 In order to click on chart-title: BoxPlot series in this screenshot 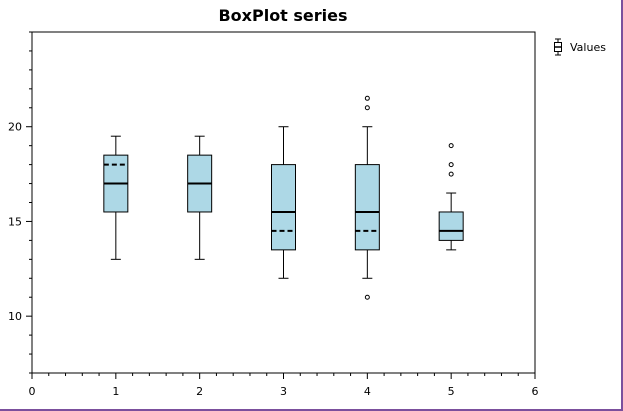, I will do `click(282, 15)`.